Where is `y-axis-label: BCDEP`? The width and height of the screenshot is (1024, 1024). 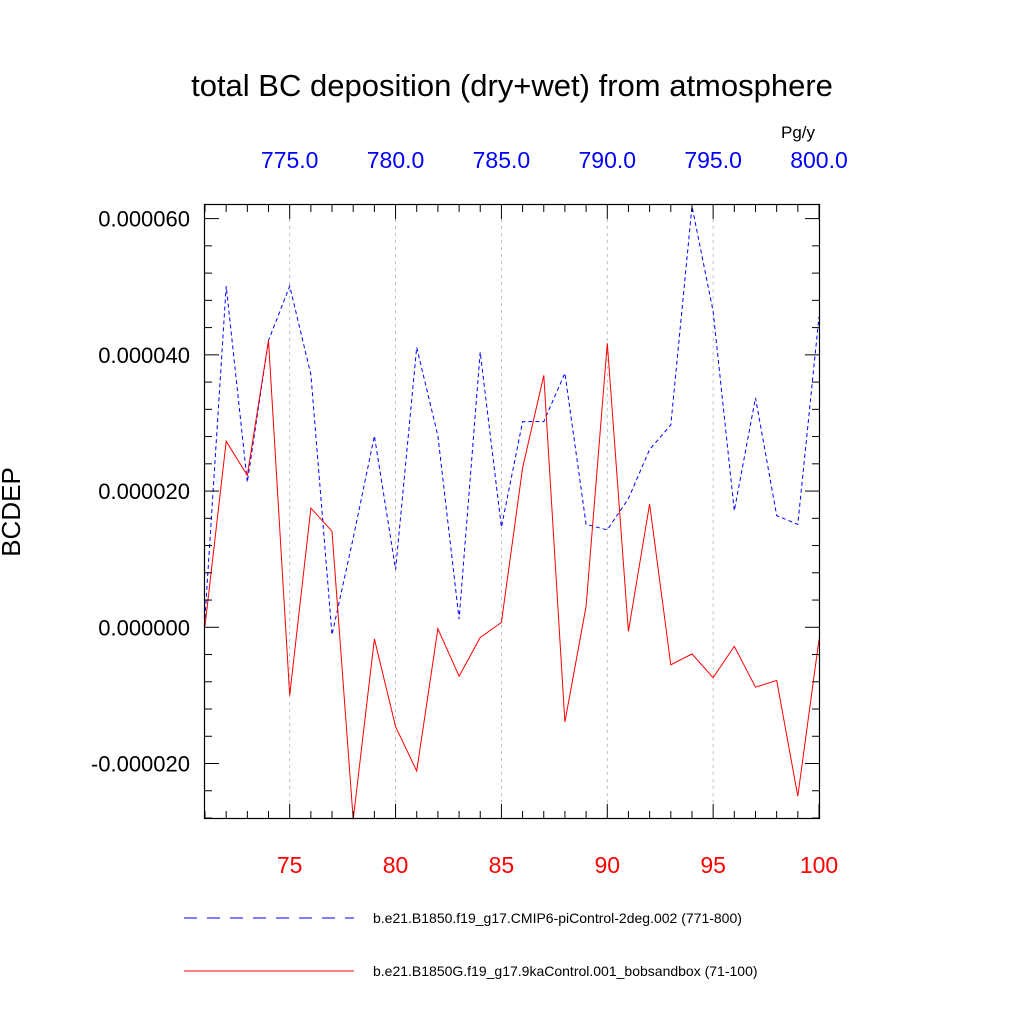
y-axis-label: BCDEP is located at coordinates (13, 512).